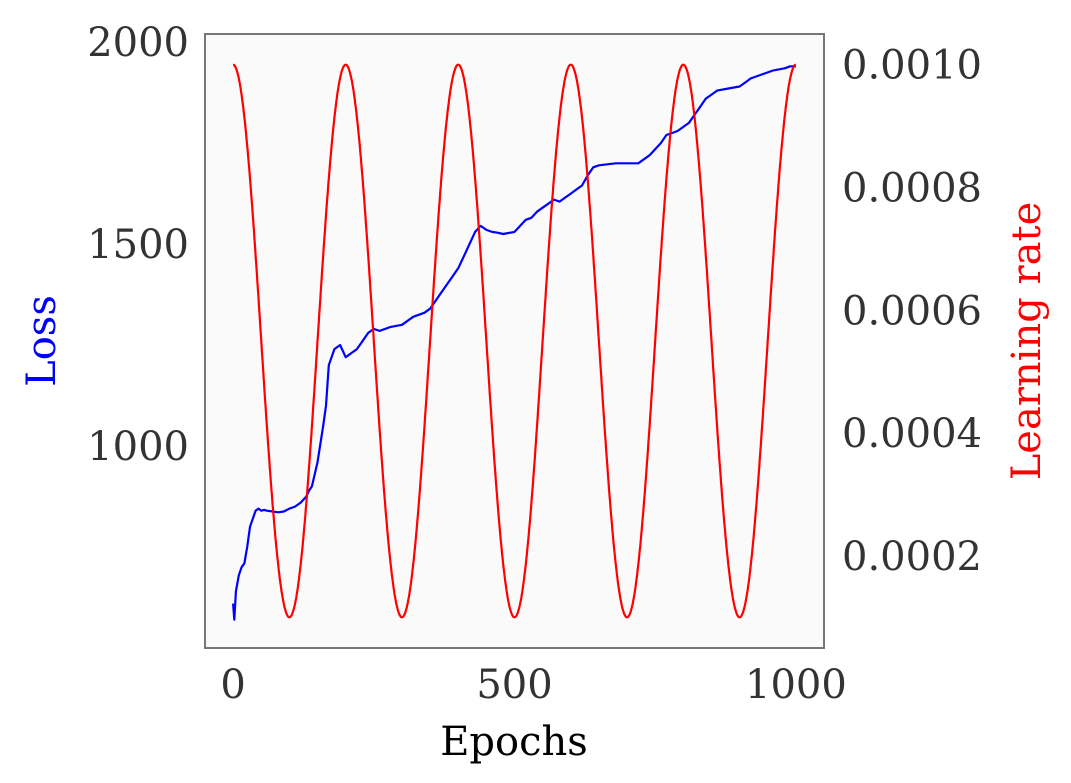 This screenshot has height=783, width=1071. Describe the element at coordinates (42, 341) in the screenshot. I see `y-left-axis-title: Loss` at that location.